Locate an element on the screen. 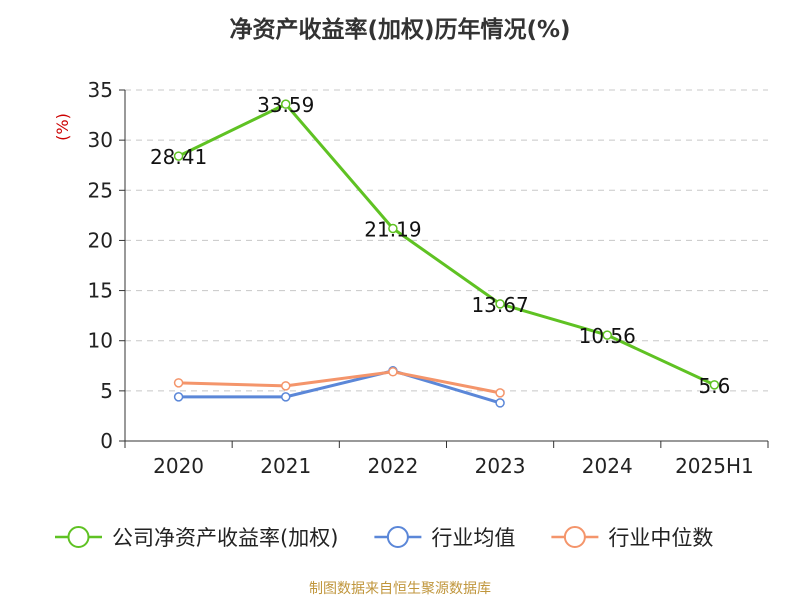  legend-label: 行业均值 is located at coordinates (473, 538).